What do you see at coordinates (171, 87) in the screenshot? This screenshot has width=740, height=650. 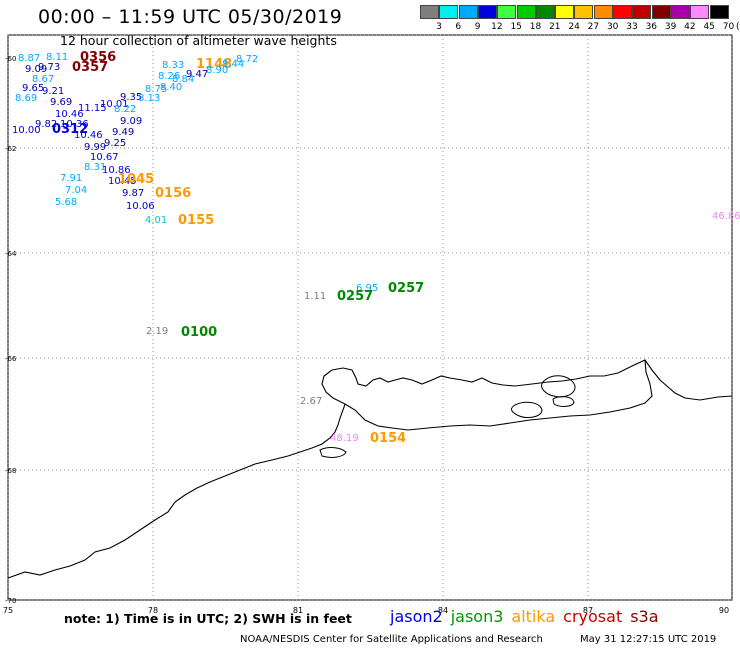 I see `wave-height-label: 8.40` at bounding box center [171, 87].